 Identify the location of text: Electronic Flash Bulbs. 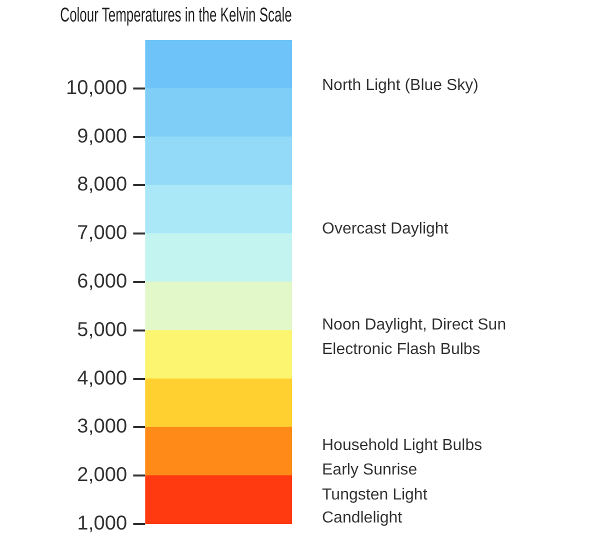
(401, 349).